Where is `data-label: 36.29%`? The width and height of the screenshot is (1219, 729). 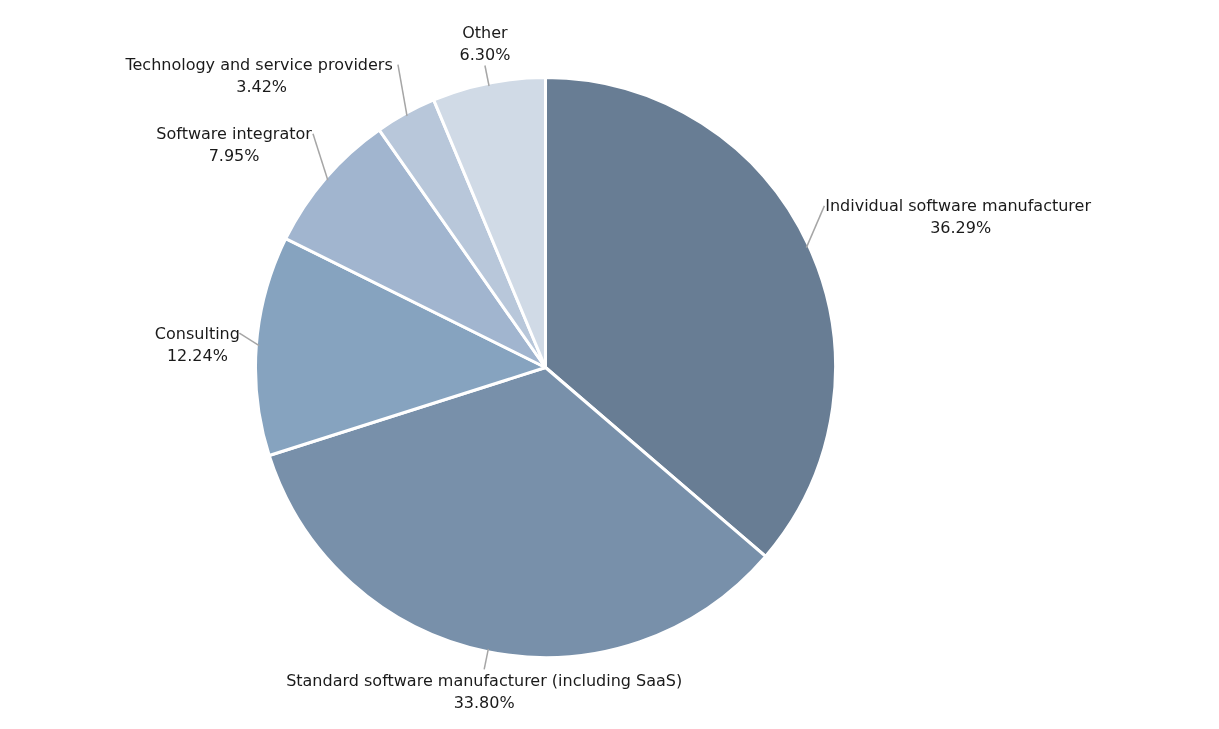 data-label: 36.29% is located at coordinates (961, 228).